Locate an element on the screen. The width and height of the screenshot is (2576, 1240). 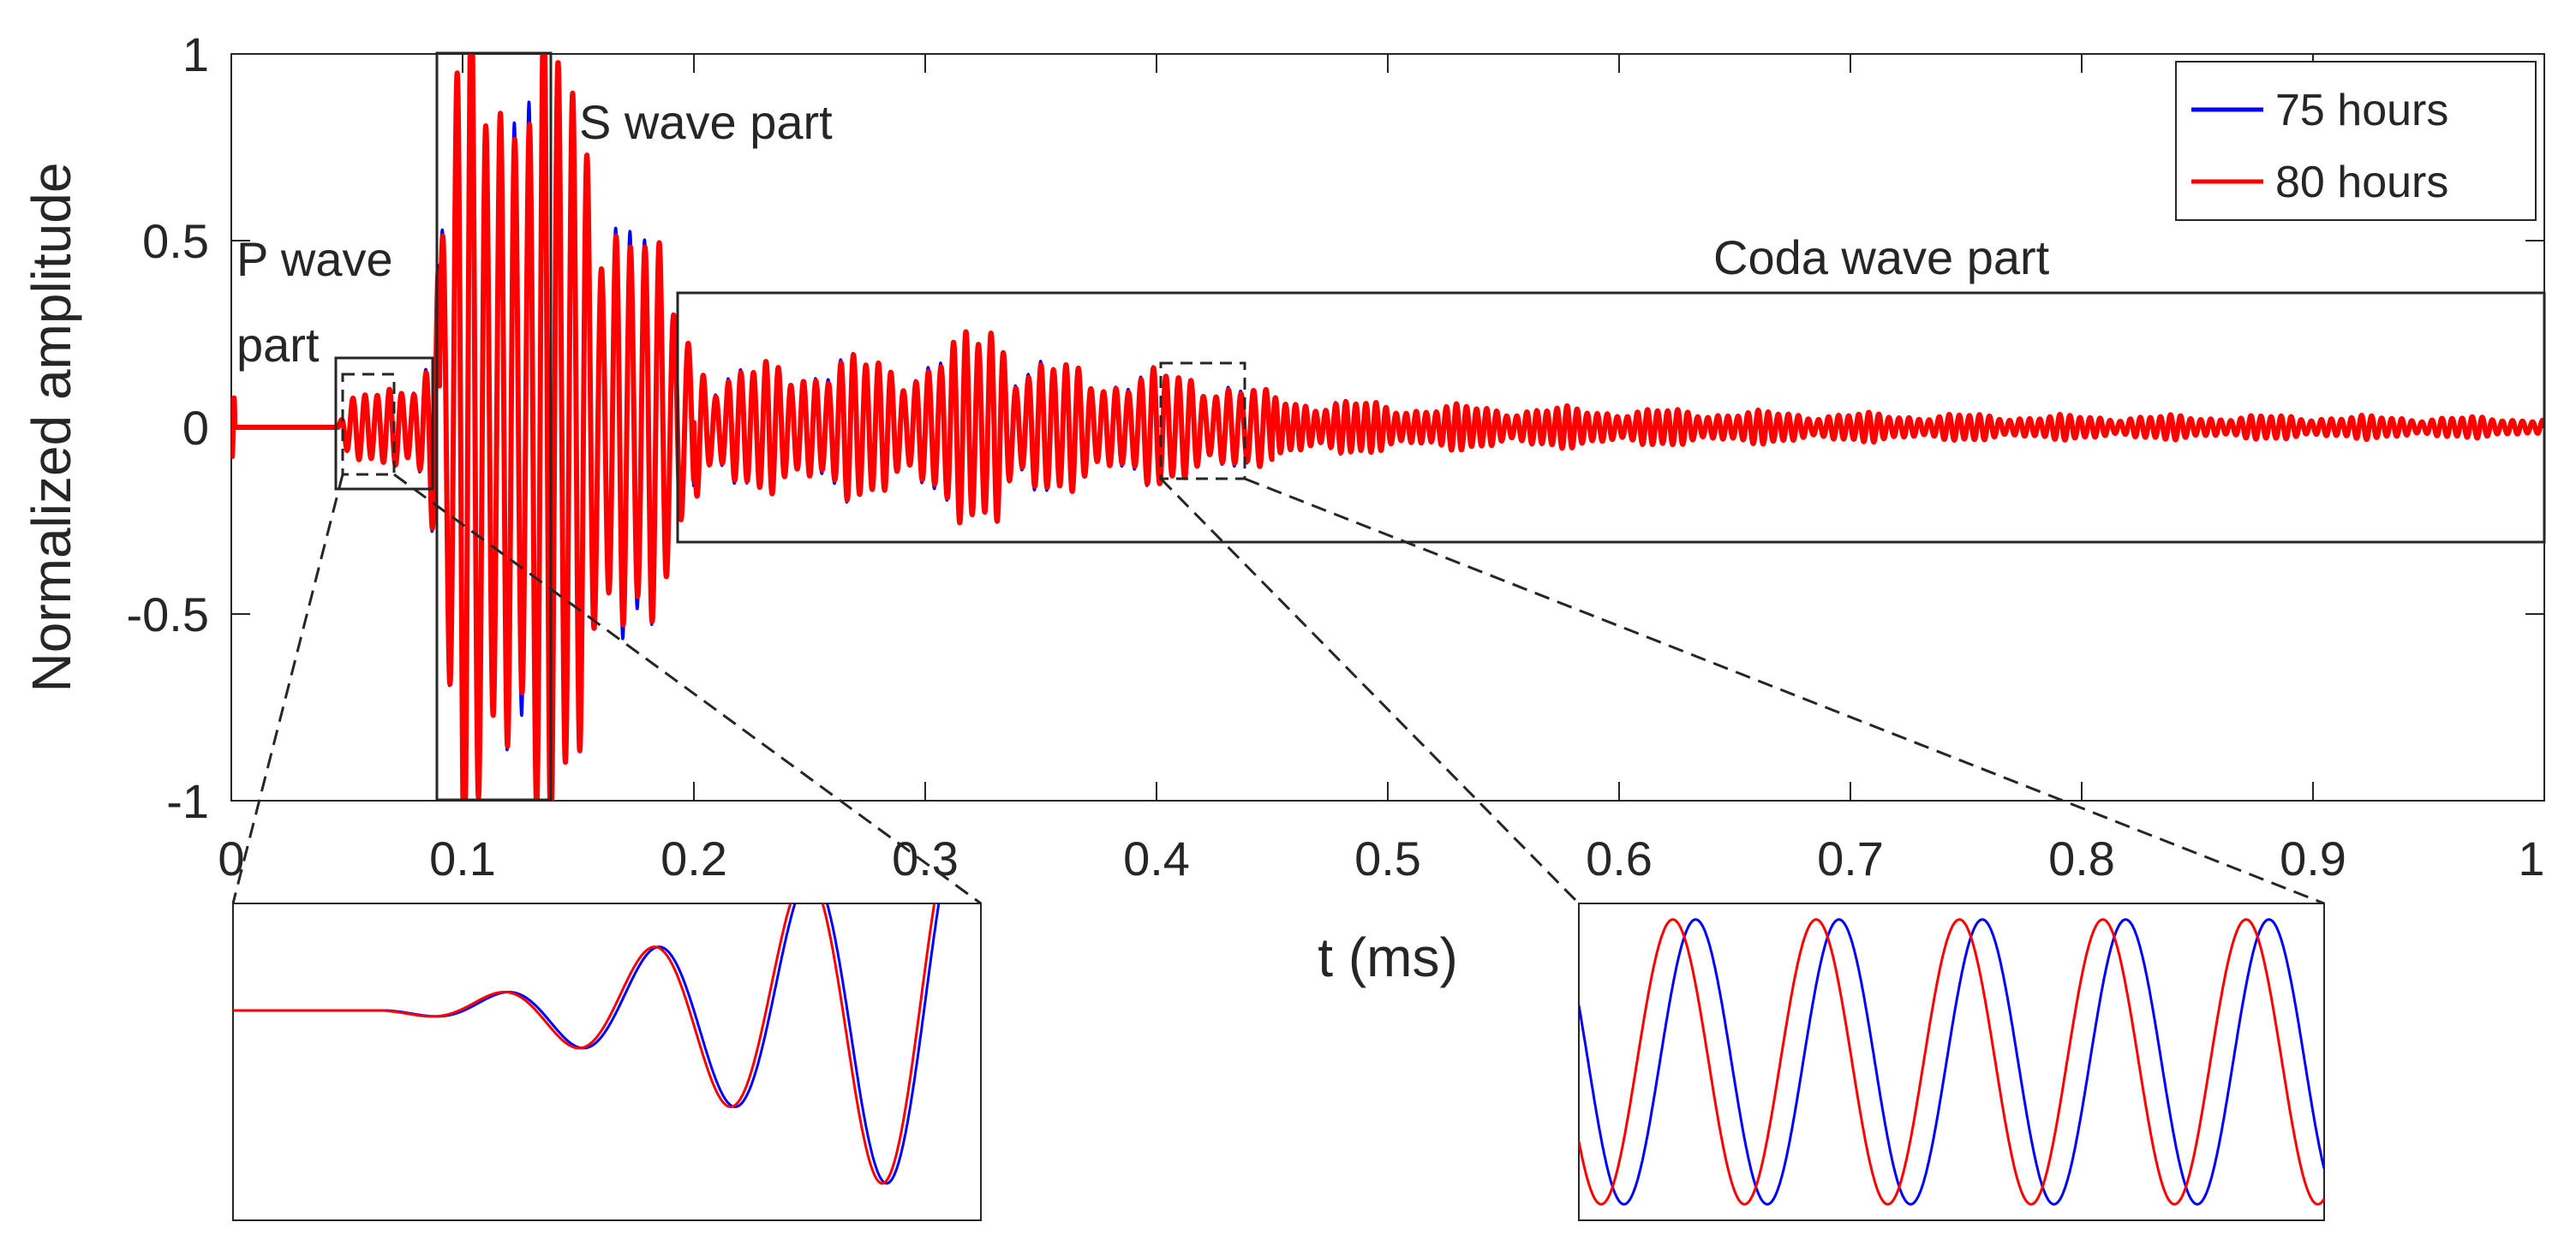
y-tick-label-neg1: -1 is located at coordinates (188, 801).